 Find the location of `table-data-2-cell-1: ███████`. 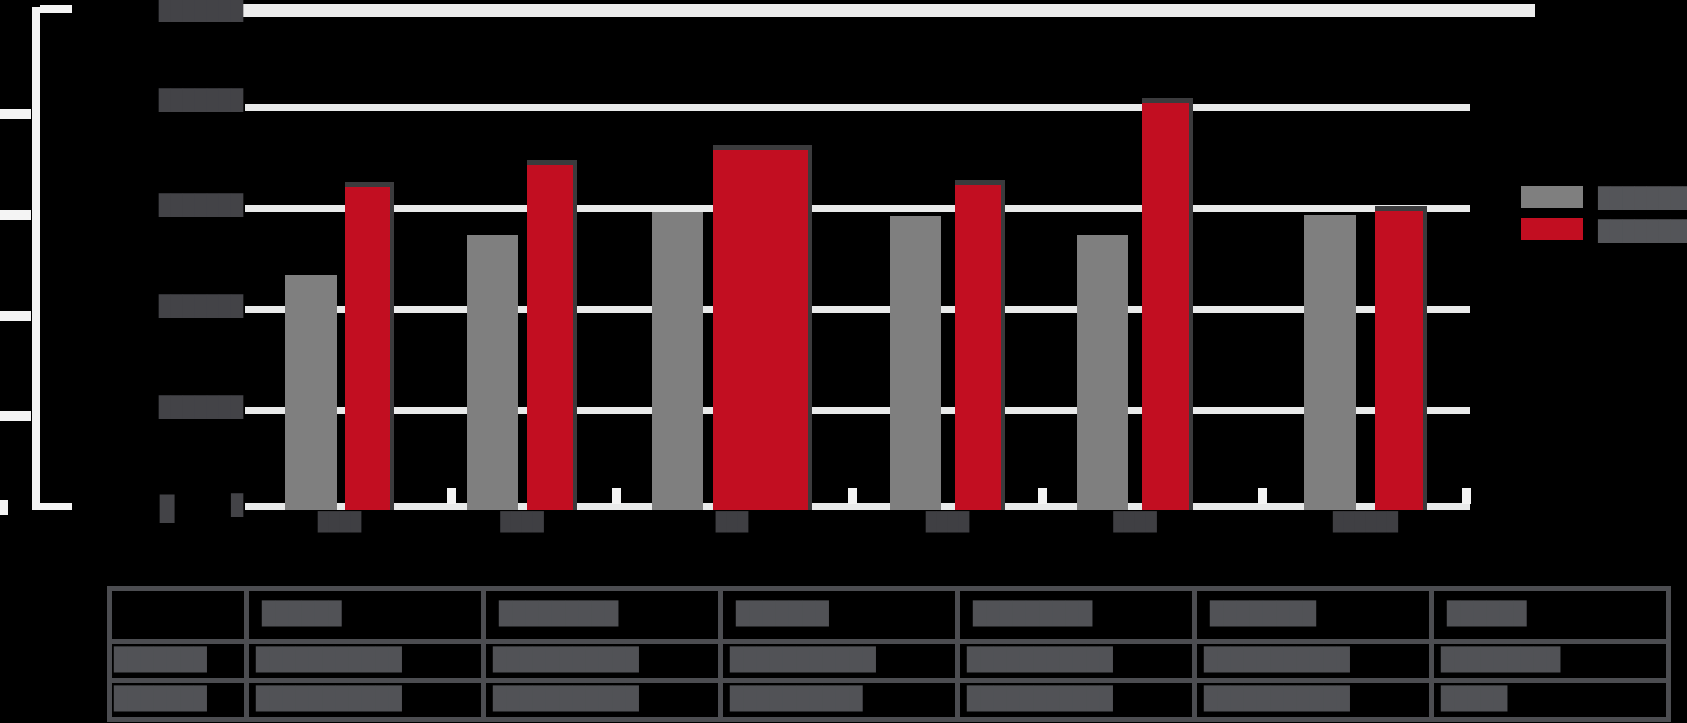

table-data-2-cell-1: ███████ is located at coordinates (178, 700).